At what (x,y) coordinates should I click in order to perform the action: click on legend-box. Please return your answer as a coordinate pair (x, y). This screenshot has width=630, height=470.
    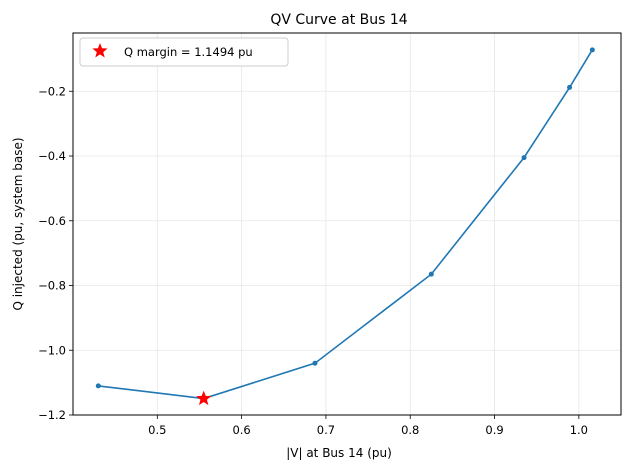
    Looking at the image, I should click on (184, 52).